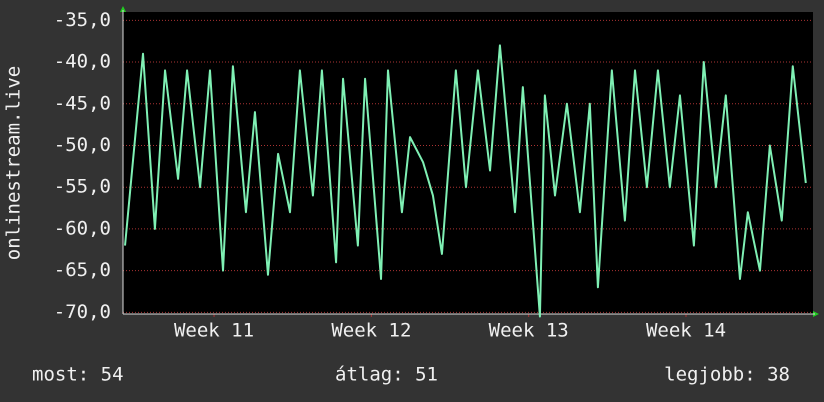 This screenshot has height=402, width=824. What do you see at coordinates (123, 9) in the screenshot?
I see `y-axis-arrow` at bounding box center [123, 9].